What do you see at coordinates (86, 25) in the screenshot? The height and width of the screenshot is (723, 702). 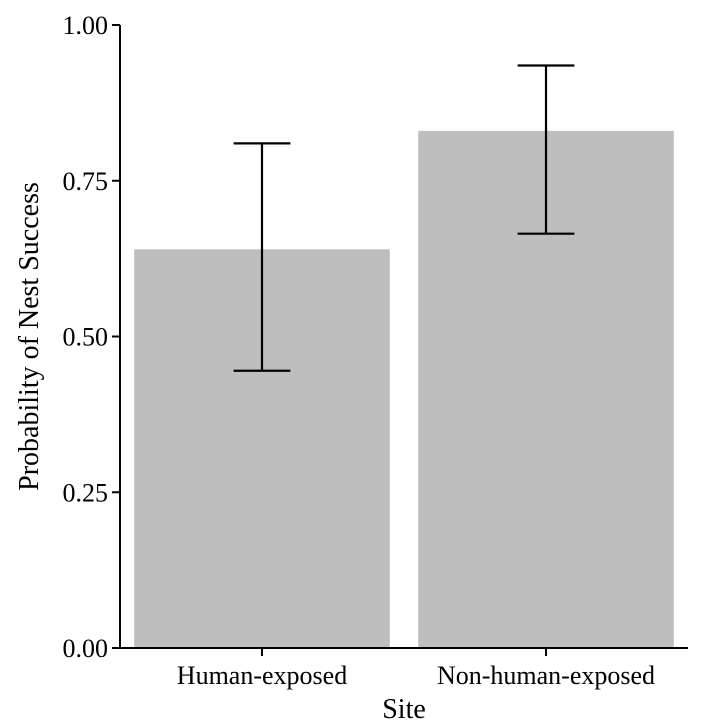 I see `y-tick-label: 1.00` at bounding box center [86, 25].